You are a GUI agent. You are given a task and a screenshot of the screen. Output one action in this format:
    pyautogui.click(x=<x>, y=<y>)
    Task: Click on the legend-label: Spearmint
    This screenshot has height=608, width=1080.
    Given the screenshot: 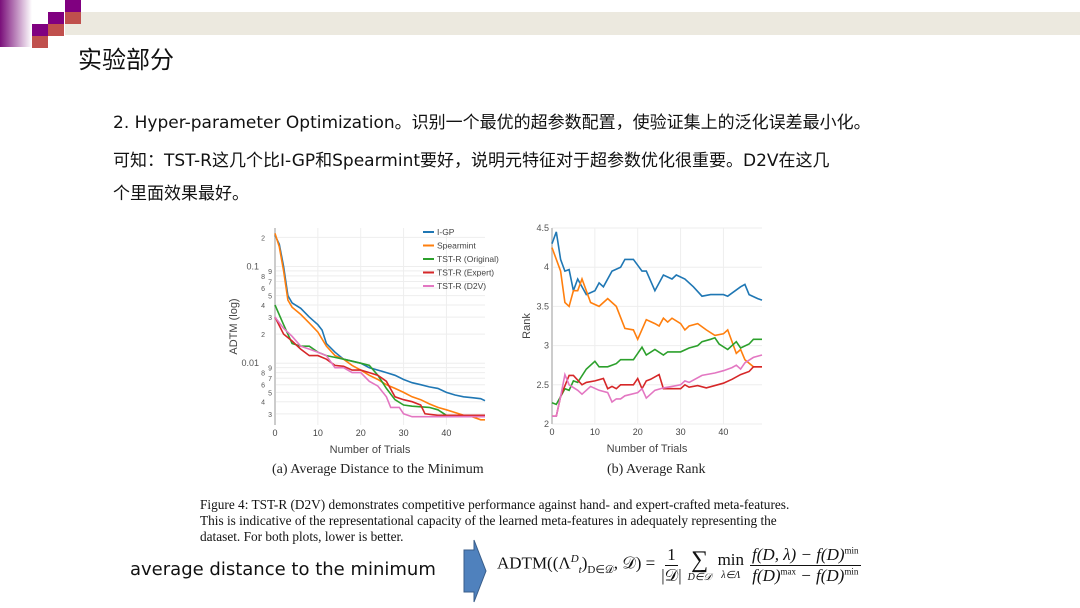 What is the action you would take?
    pyautogui.click(x=456, y=246)
    